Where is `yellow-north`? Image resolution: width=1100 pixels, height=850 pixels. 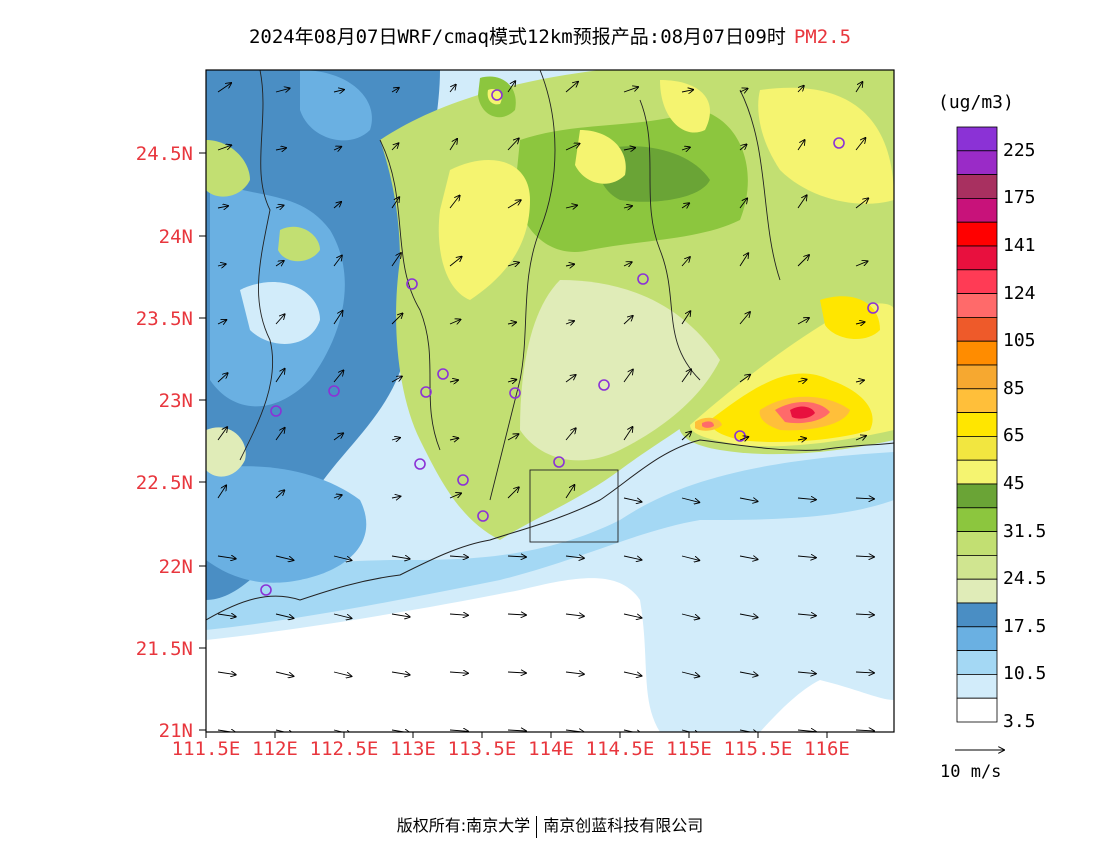 yellow-north is located at coordinates (484, 230).